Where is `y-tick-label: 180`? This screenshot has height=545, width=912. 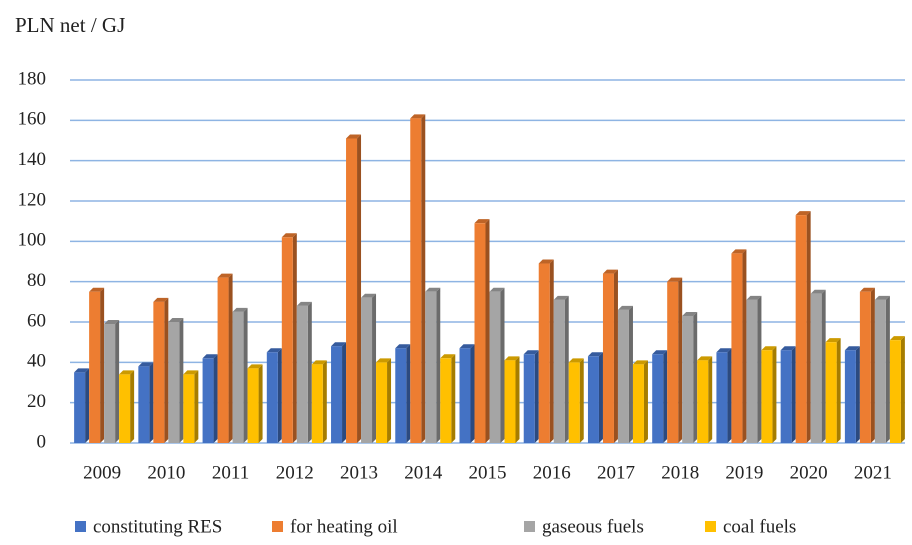
y-tick-label: 180 is located at coordinates (32, 78).